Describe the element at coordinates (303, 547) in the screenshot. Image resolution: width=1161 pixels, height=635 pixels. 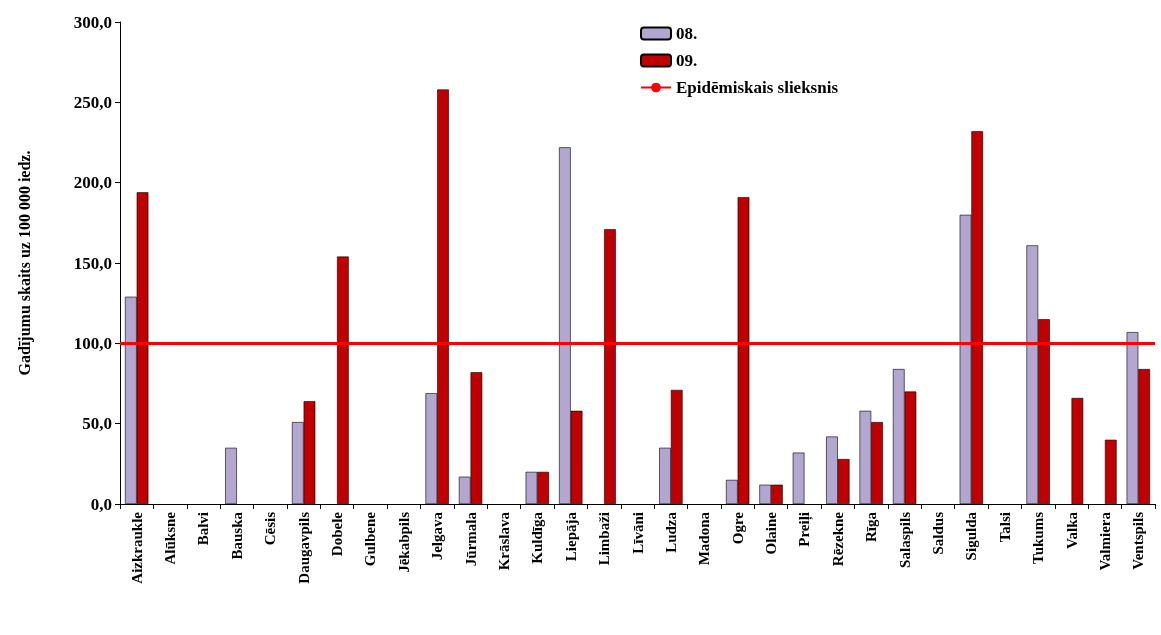
I see `x-tick-label: Daugavpils` at that location.